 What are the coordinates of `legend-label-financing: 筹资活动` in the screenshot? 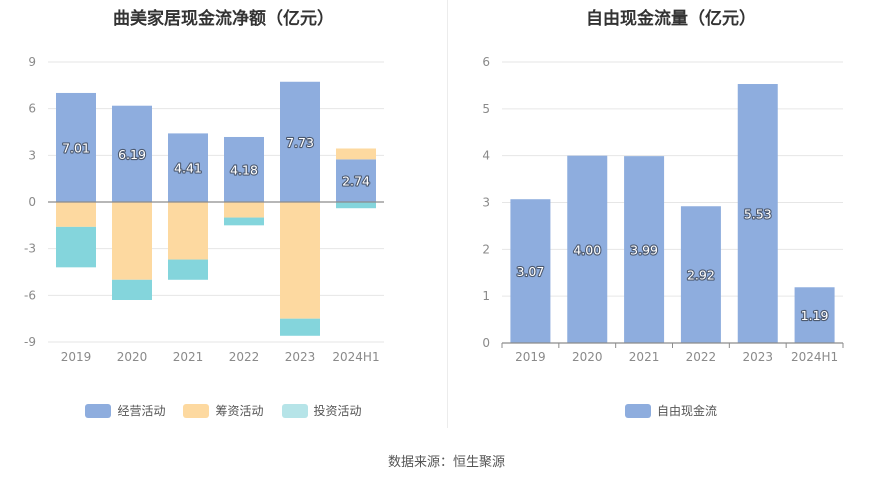 It's located at (239, 411).